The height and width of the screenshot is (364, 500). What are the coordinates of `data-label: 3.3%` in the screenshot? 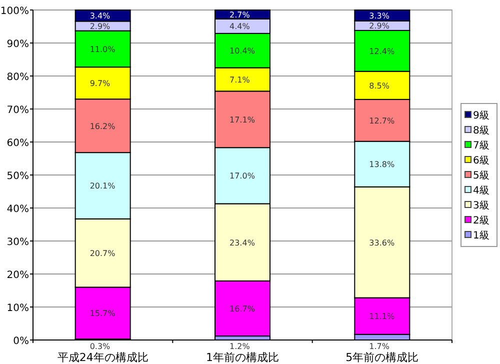 It's located at (379, 15).